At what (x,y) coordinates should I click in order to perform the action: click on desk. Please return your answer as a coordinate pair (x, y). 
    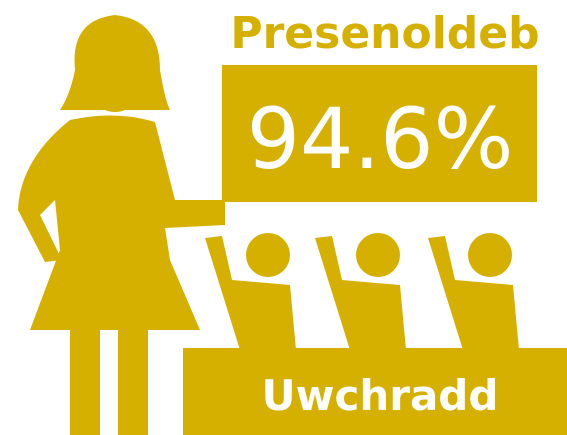
    Looking at the image, I should click on (375, 391).